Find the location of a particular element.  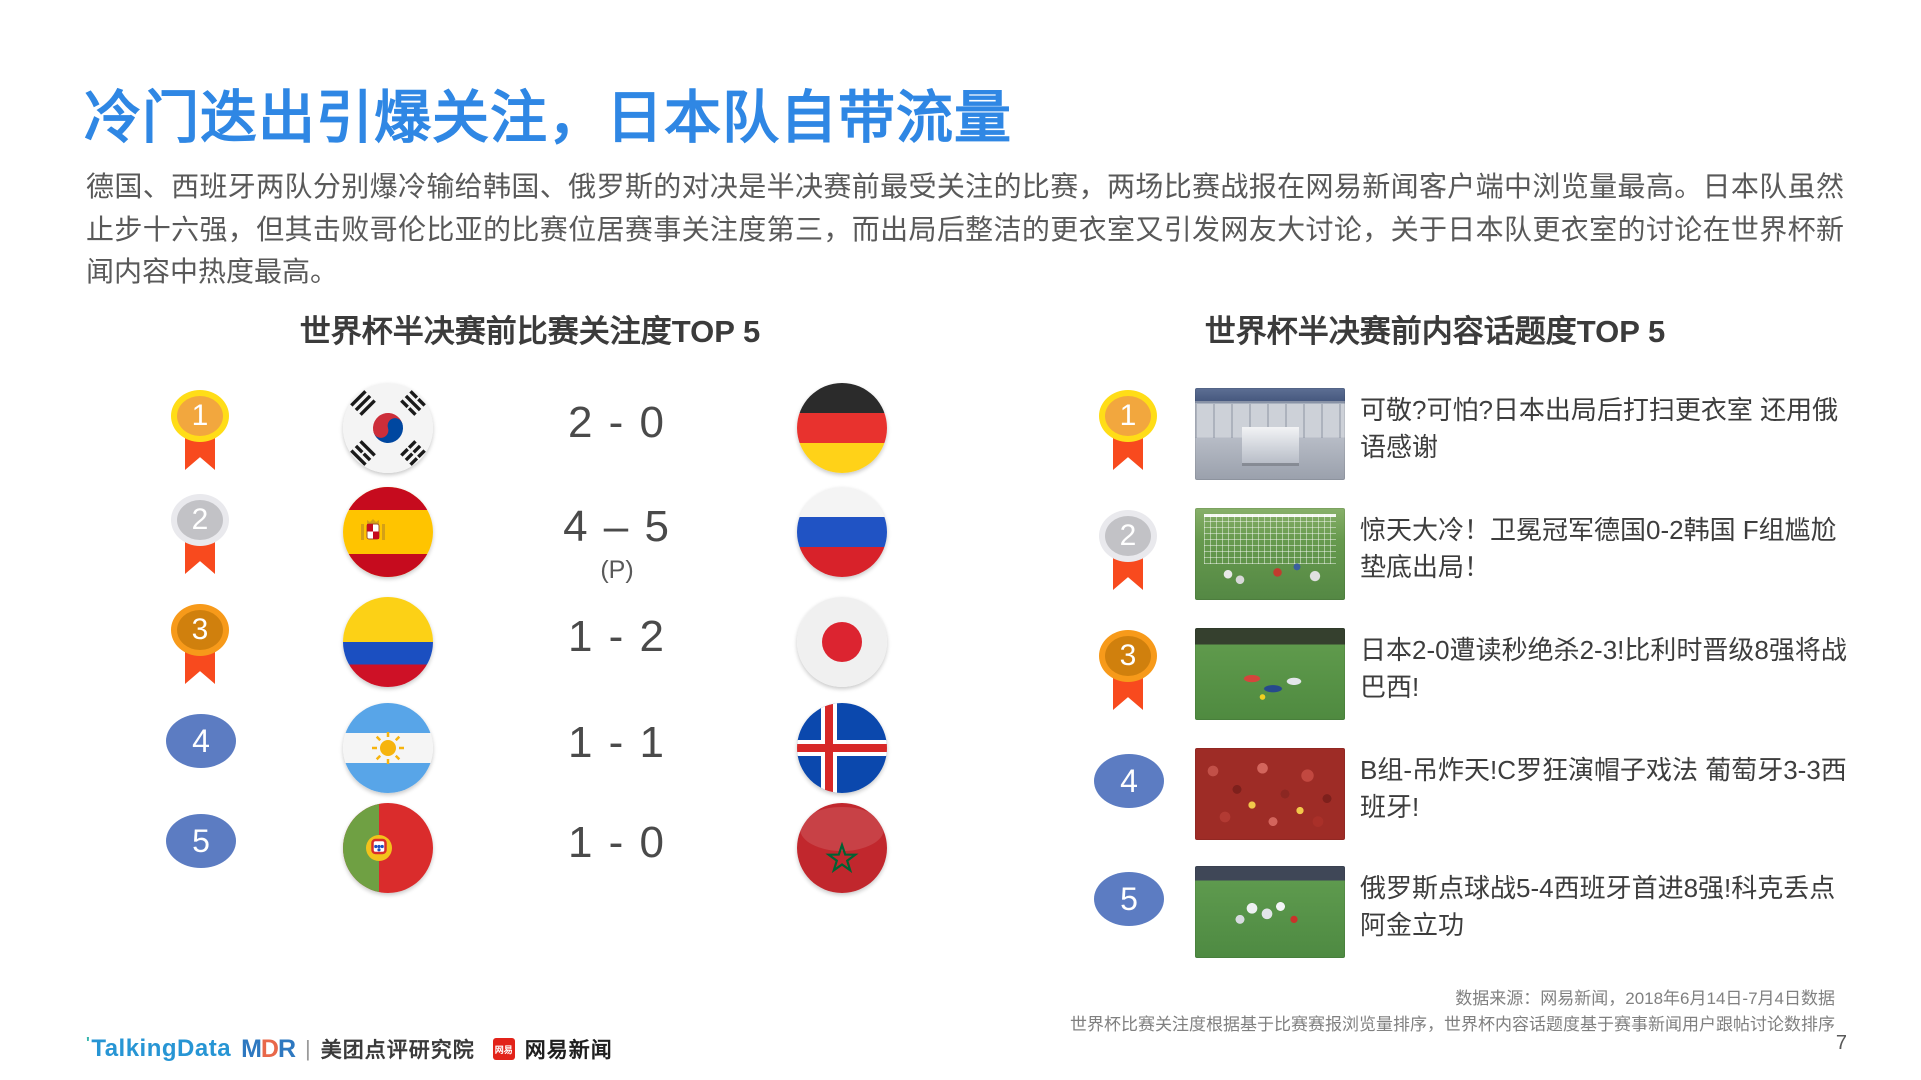

netease-news-label: 网易新闻 is located at coordinates (568, 1050).